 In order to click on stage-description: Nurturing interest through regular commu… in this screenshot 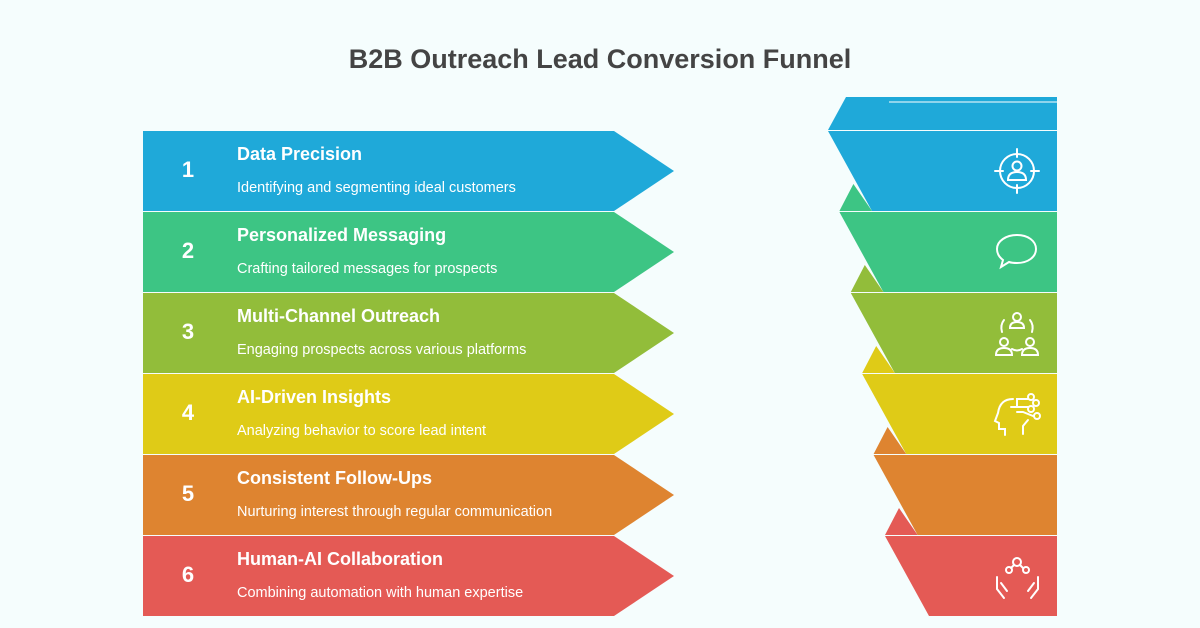, I will do `click(395, 512)`.